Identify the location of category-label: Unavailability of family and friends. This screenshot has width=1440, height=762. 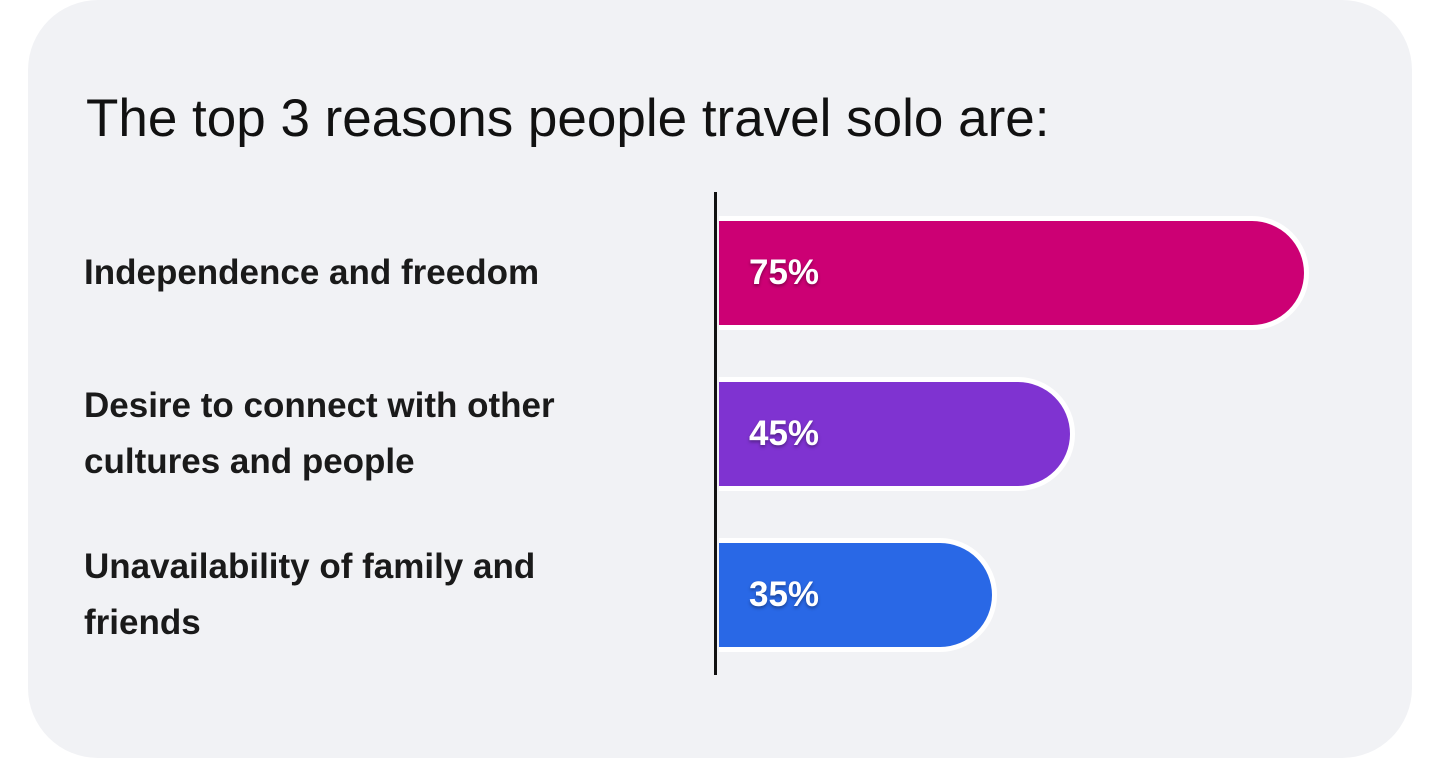
(310, 594).